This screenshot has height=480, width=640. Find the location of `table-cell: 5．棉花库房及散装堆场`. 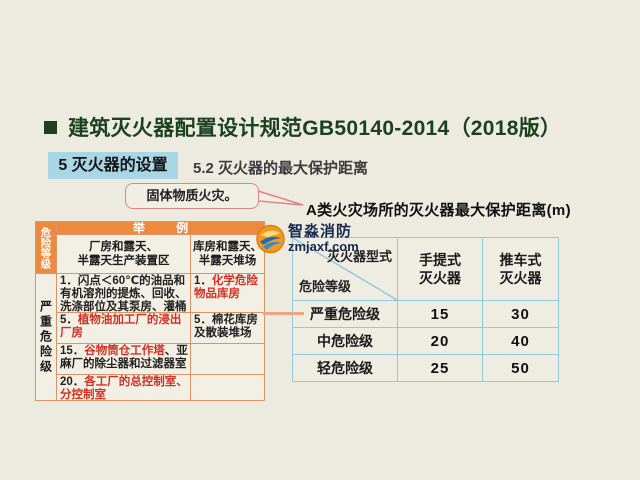

table-cell: 5．棉花库房及散装堆场 is located at coordinates (227, 328).